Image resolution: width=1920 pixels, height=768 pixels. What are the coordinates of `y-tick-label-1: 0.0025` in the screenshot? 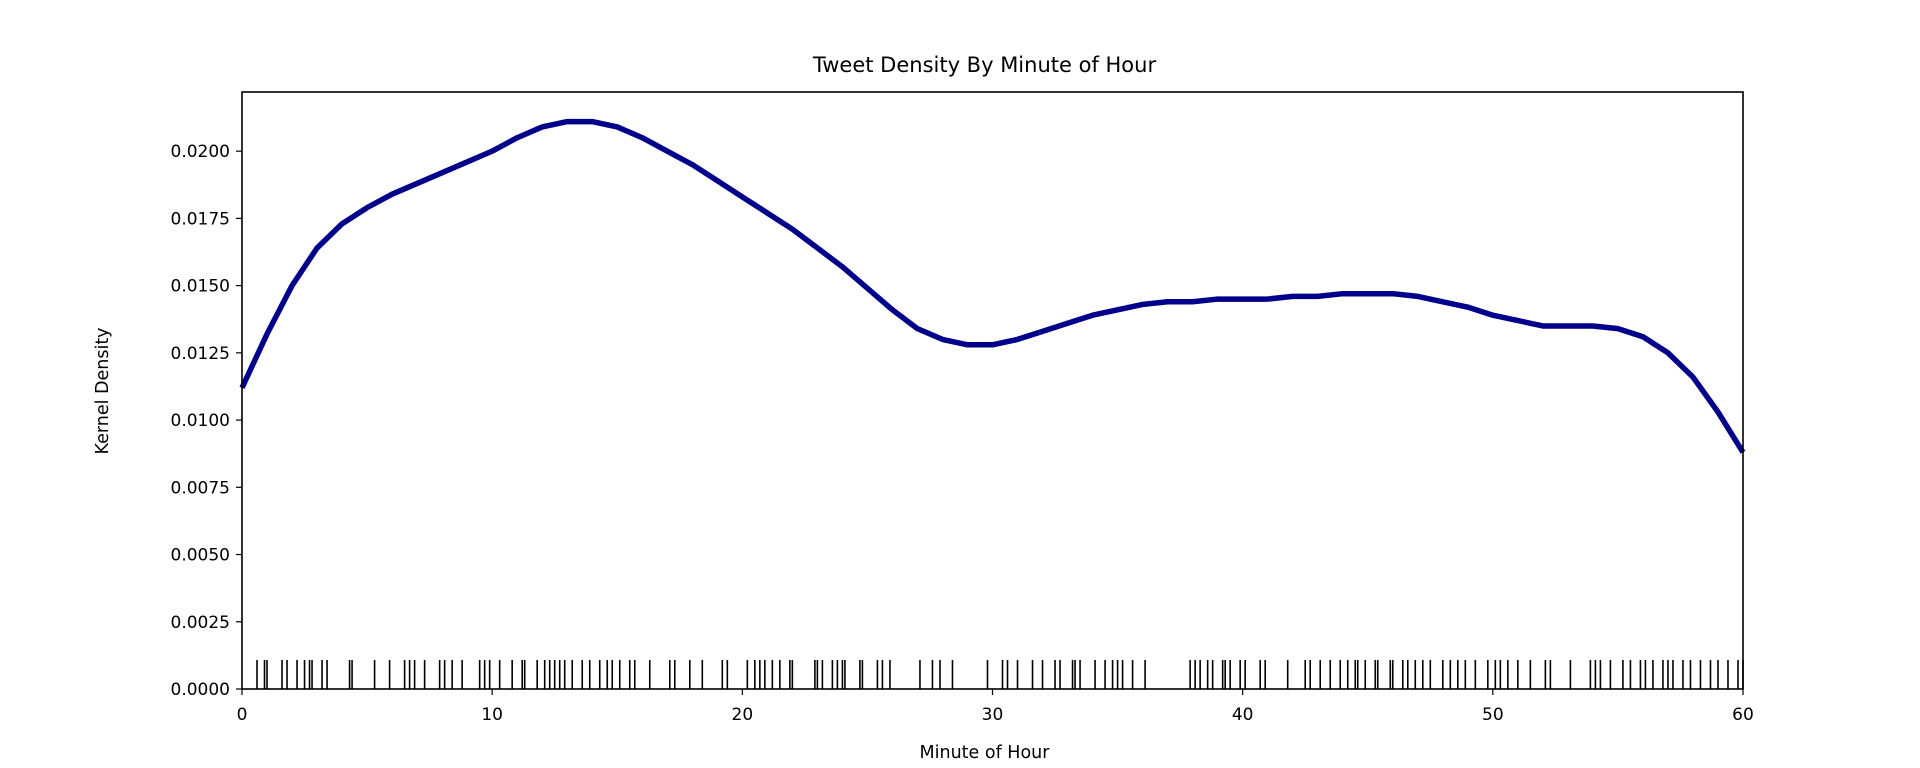 It's located at (200, 623).